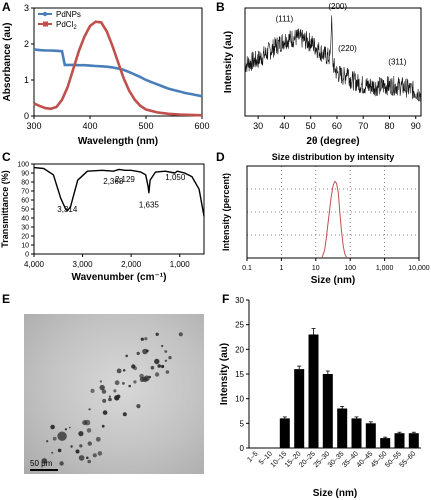 Image resolution: width=431 pixels, height=500 pixels. What do you see at coordinates (83, 264) in the screenshot?
I see `x-tick-label-c: 3,000` at bounding box center [83, 264].